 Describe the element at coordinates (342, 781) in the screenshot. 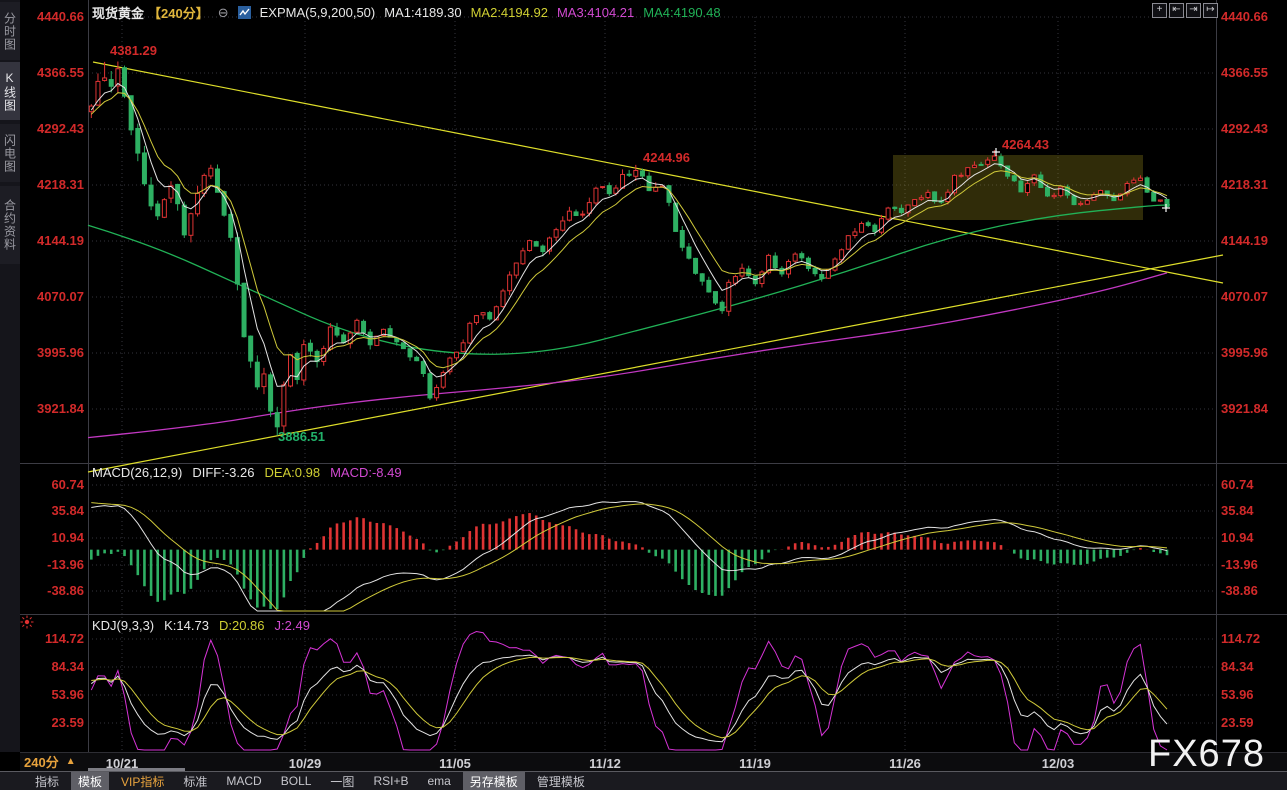

I see `toolbar-one-chart-button: 一图` at that location.